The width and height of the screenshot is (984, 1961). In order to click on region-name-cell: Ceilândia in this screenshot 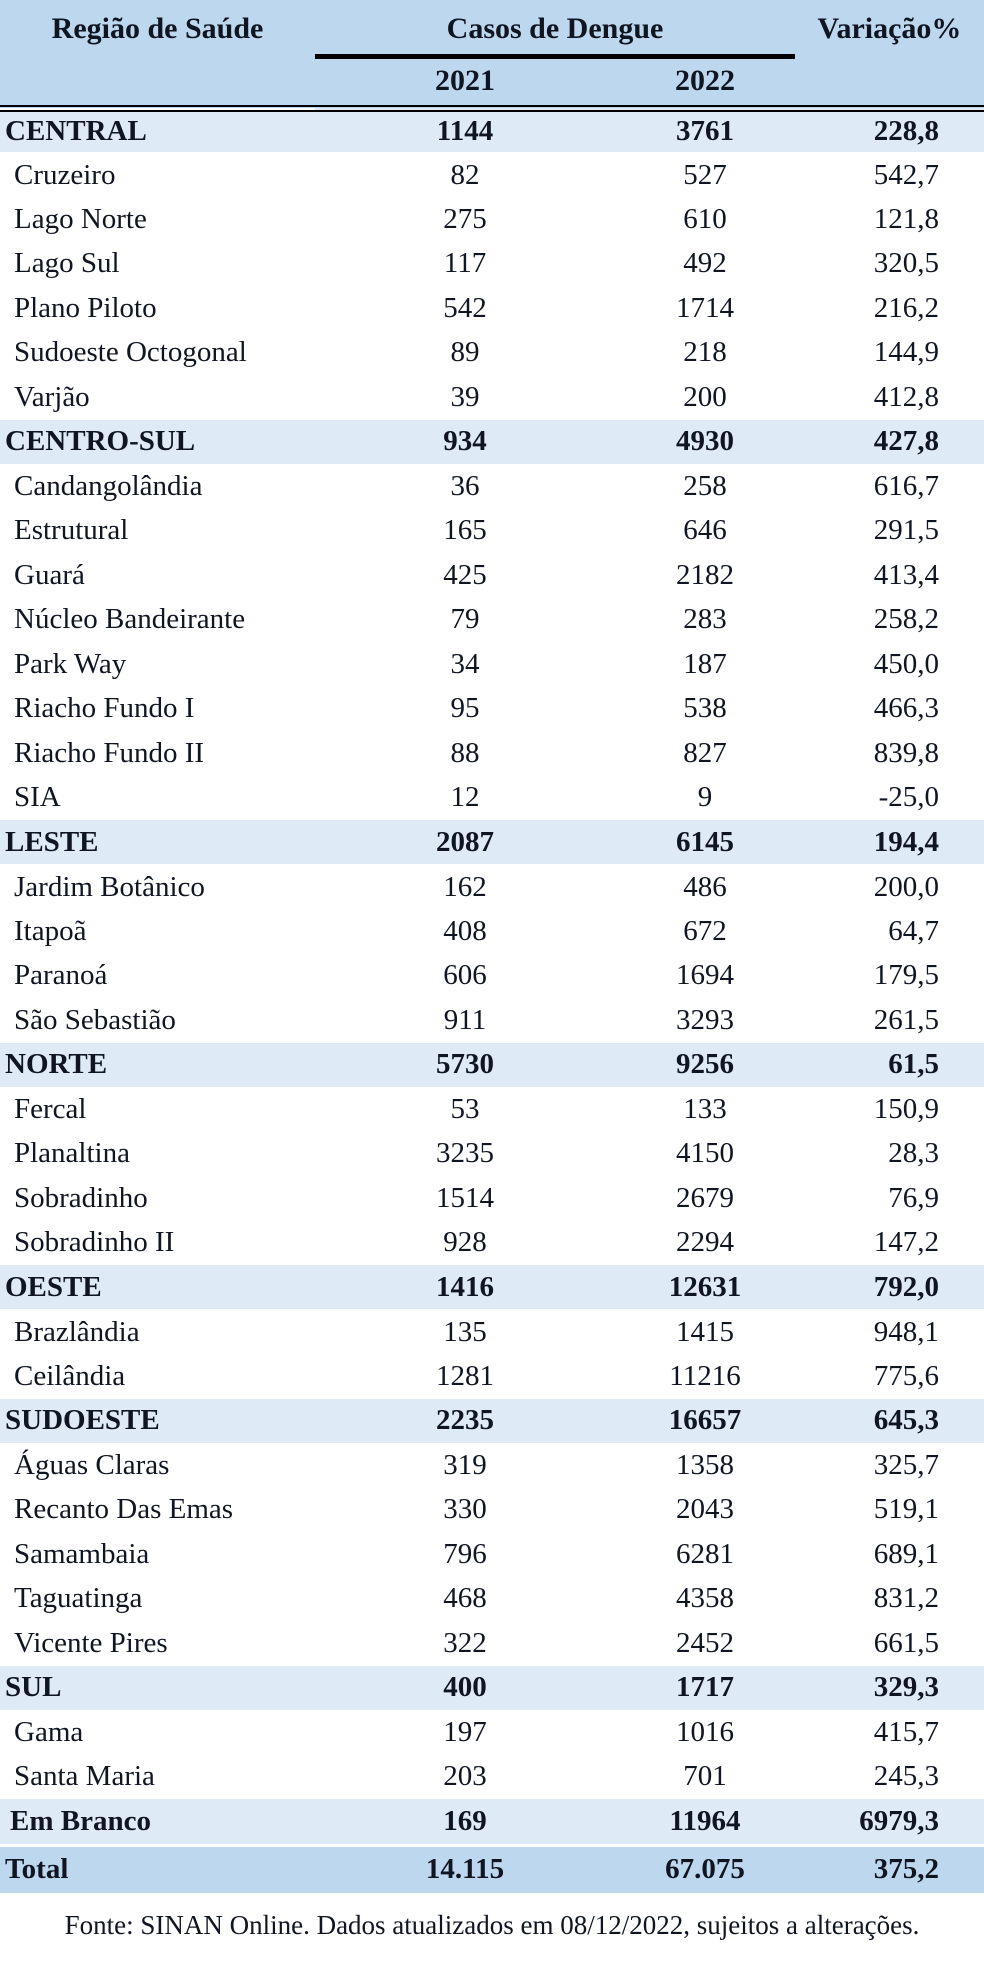, I will do `click(157, 1376)`.